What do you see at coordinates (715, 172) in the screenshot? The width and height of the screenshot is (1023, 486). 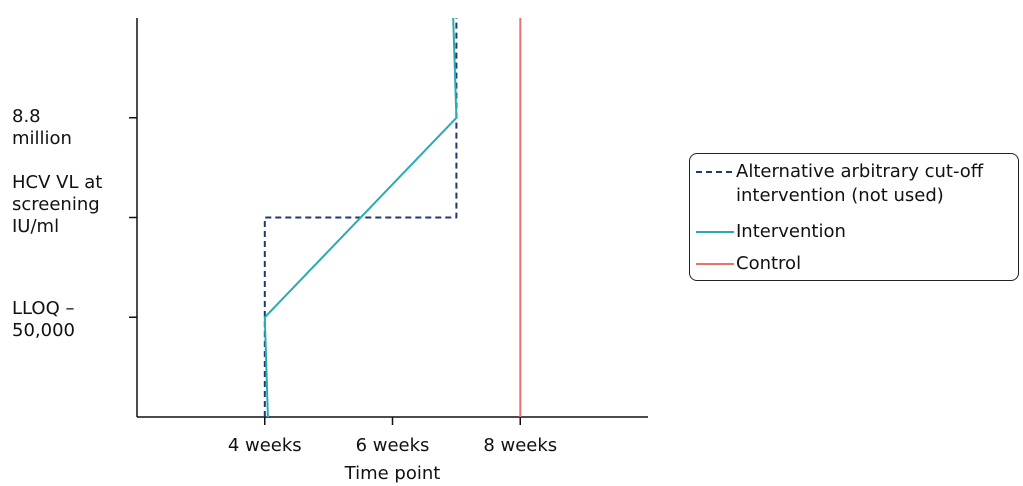 I see `legend-key-dashed` at bounding box center [715, 172].